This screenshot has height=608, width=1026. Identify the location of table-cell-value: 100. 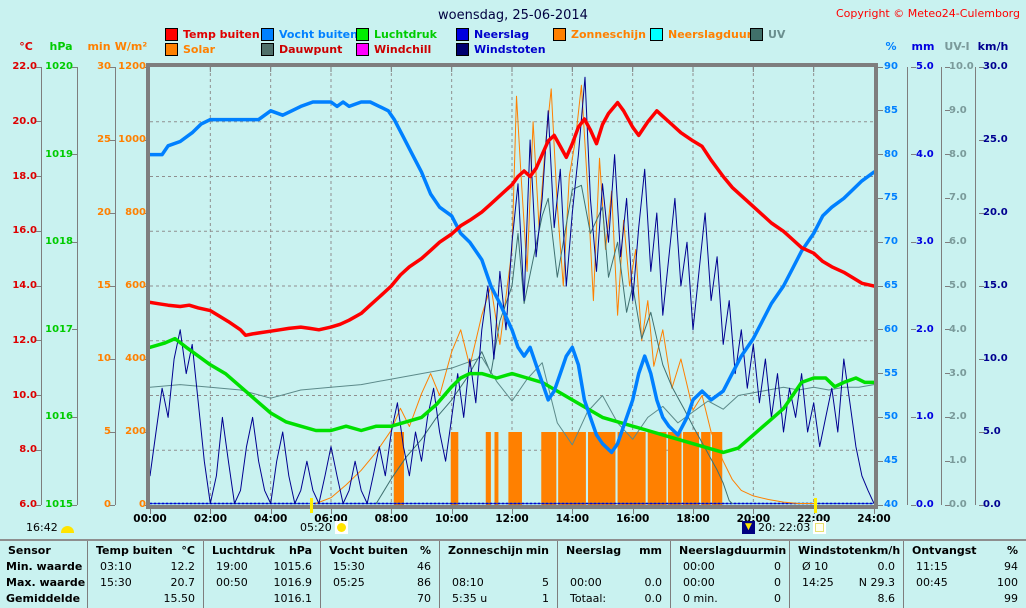
(1007, 582).